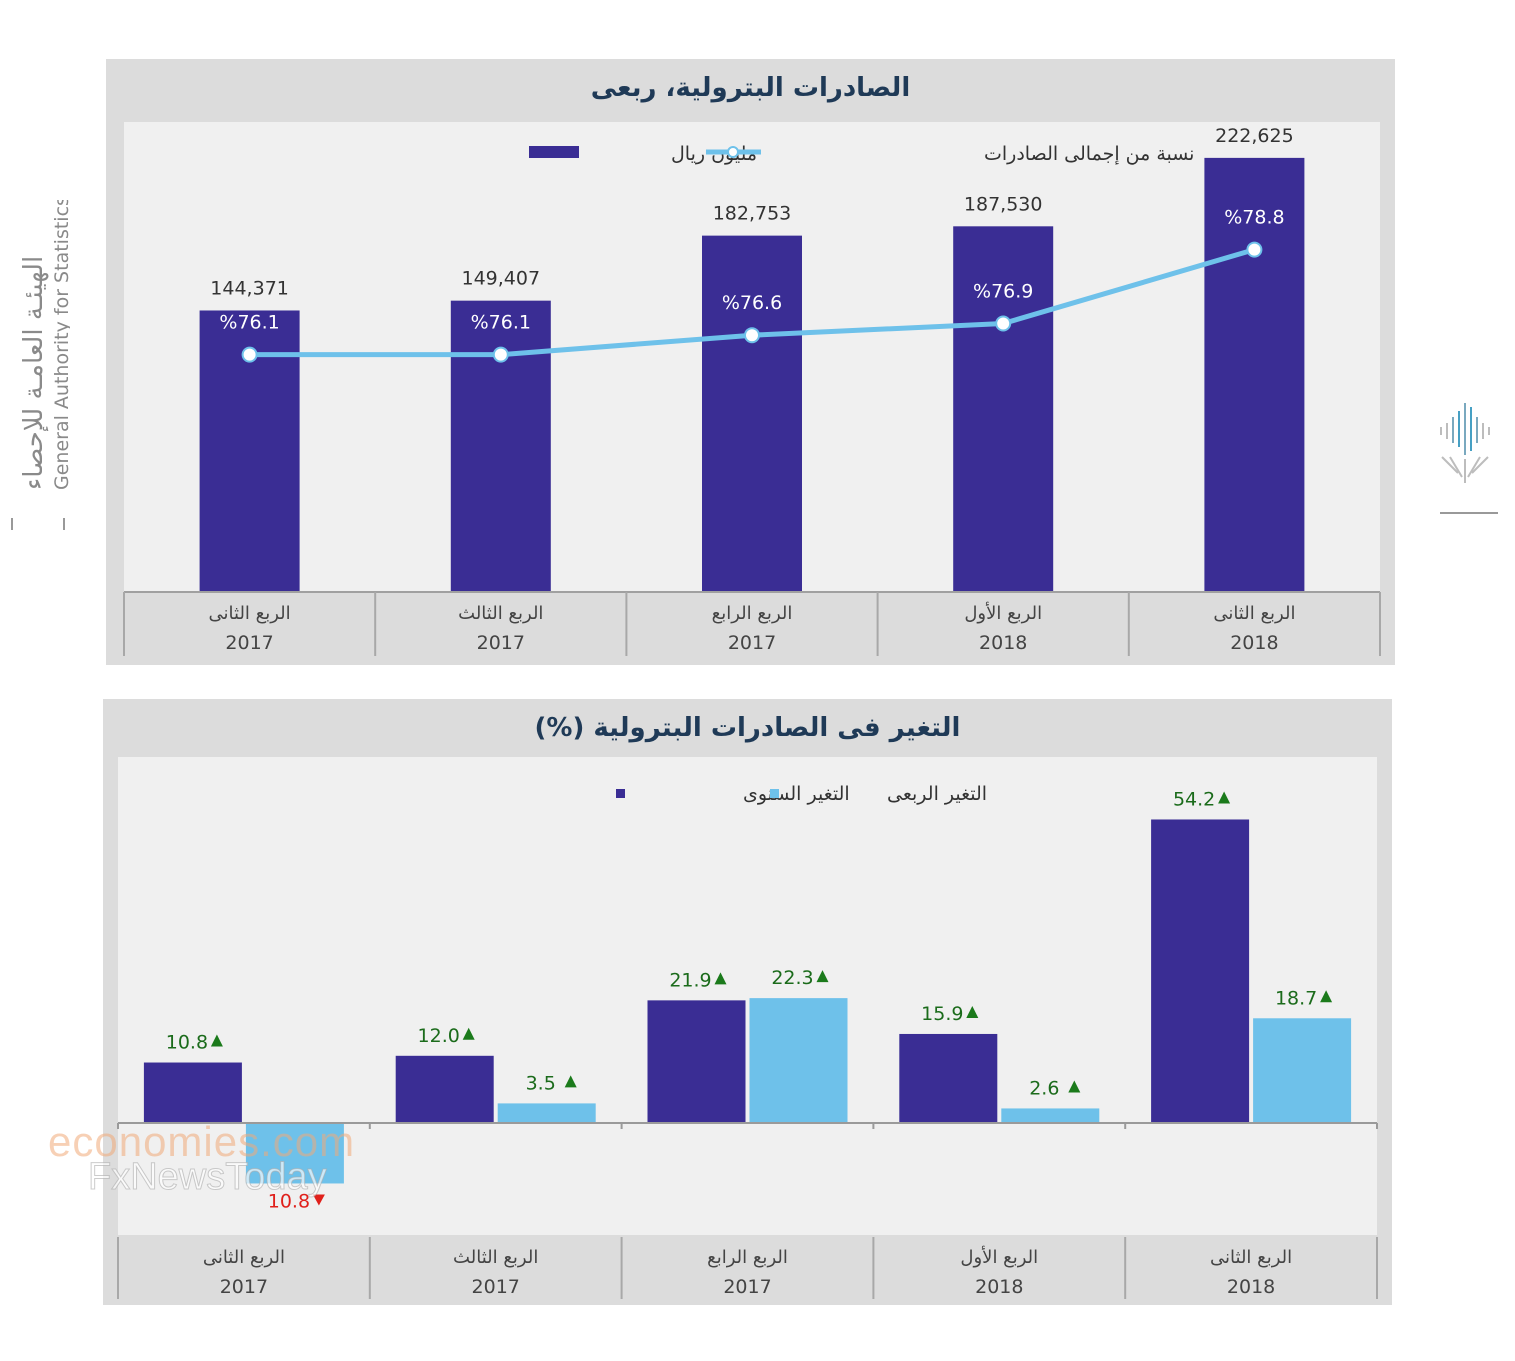  What do you see at coordinates (318, 1200) in the screenshot?
I see `down-arrow-icon` at bounding box center [318, 1200].